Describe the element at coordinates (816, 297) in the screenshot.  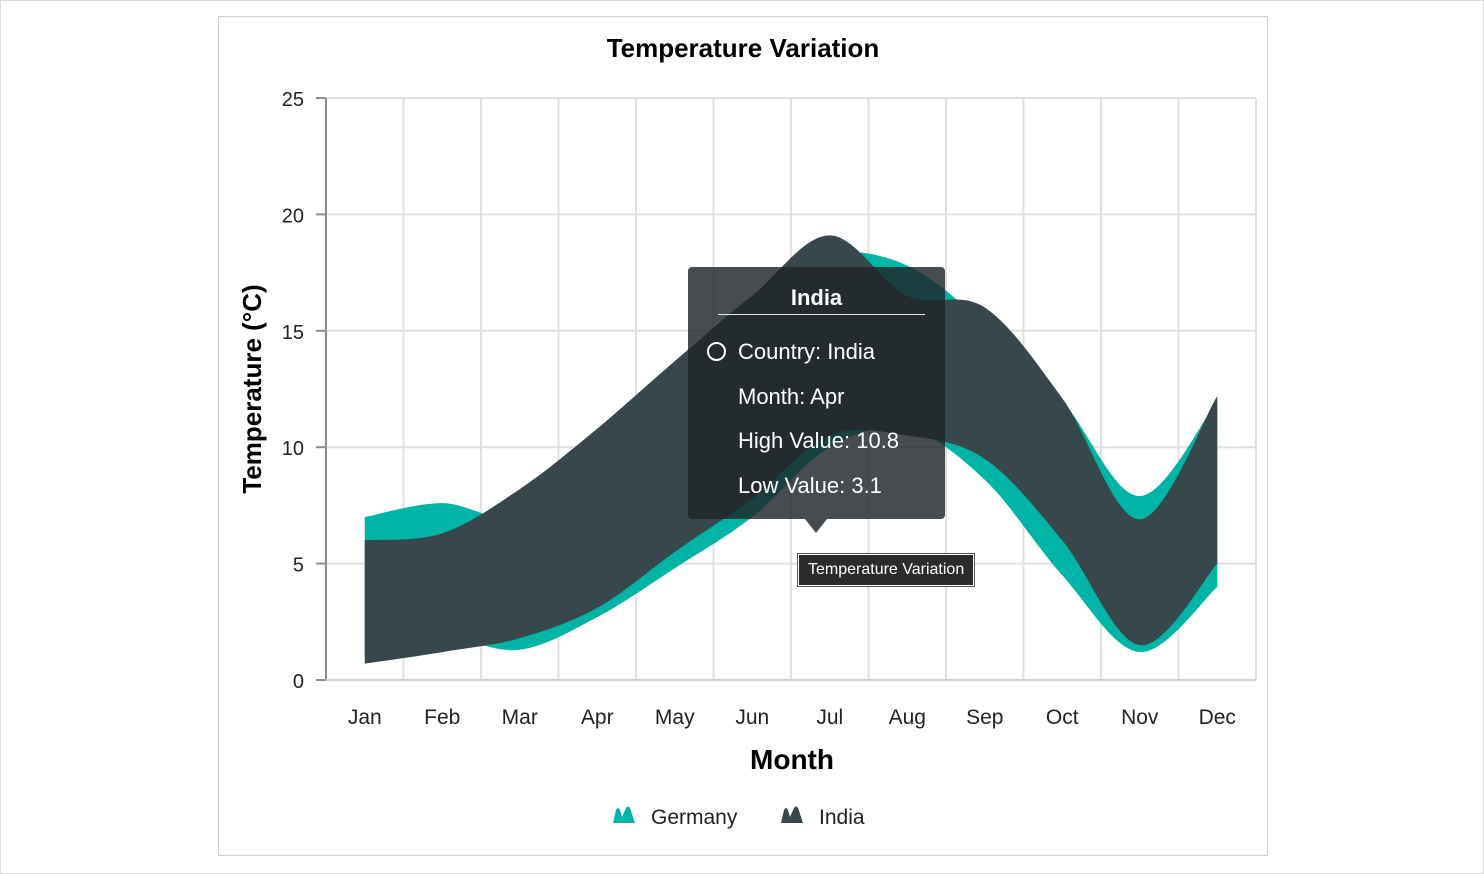
I see `tooltip-header: India` at that location.